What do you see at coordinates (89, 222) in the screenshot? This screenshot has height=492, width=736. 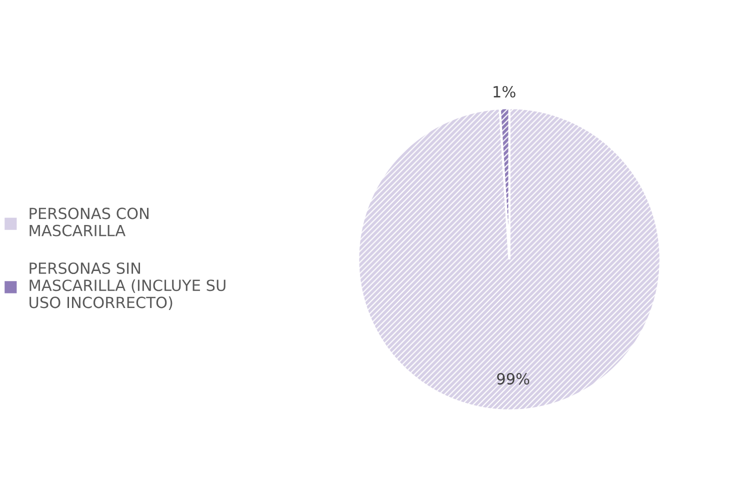 I see `legend-label: PERSONAS CON MASCARILLA` at bounding box center [89, 222].